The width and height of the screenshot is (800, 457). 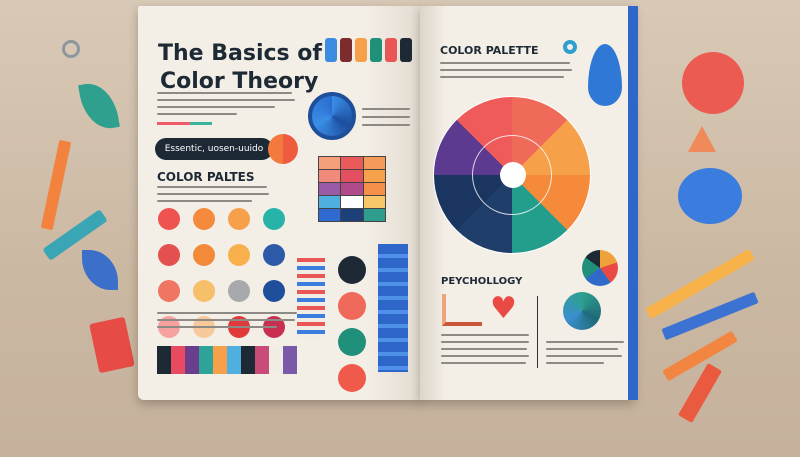 I want to click on keyring-icon, so click(x=71, y=49).